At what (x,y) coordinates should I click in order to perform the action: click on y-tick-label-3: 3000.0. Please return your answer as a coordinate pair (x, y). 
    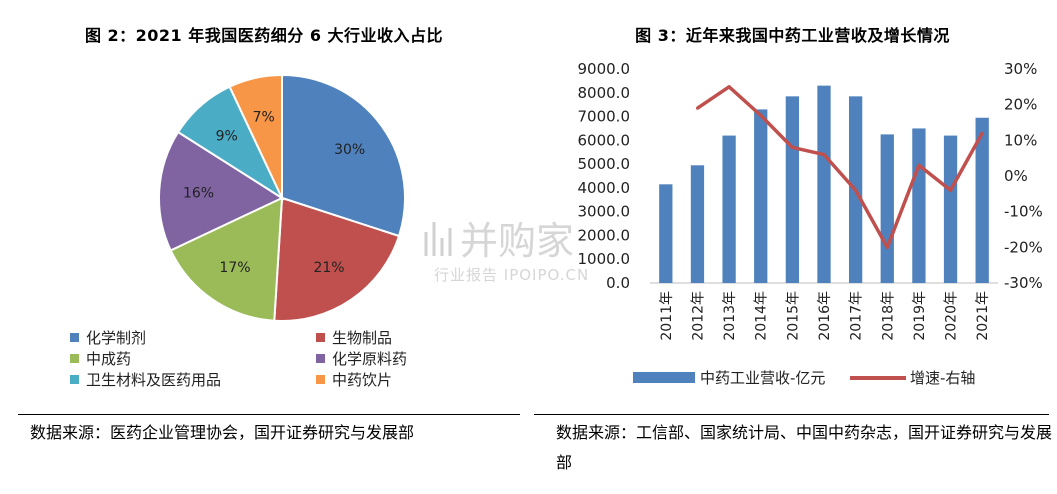
    Looking at the image, I should click on (604, 212).